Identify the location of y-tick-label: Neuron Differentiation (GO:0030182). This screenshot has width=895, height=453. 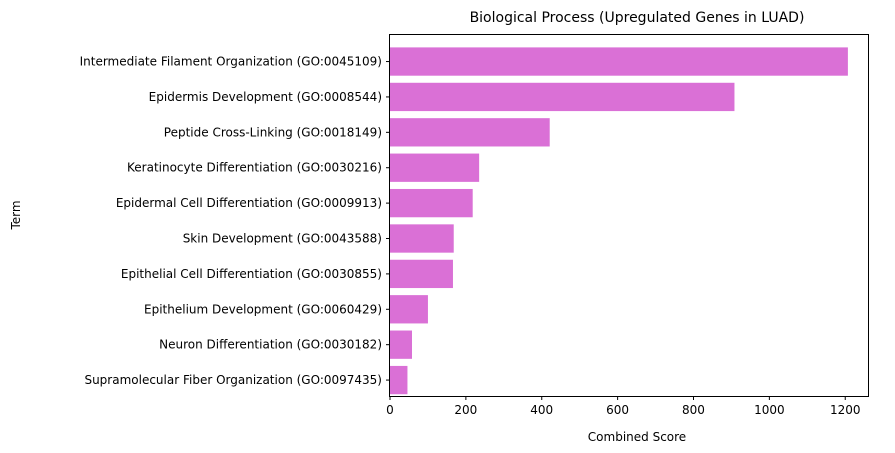
(270, 345).